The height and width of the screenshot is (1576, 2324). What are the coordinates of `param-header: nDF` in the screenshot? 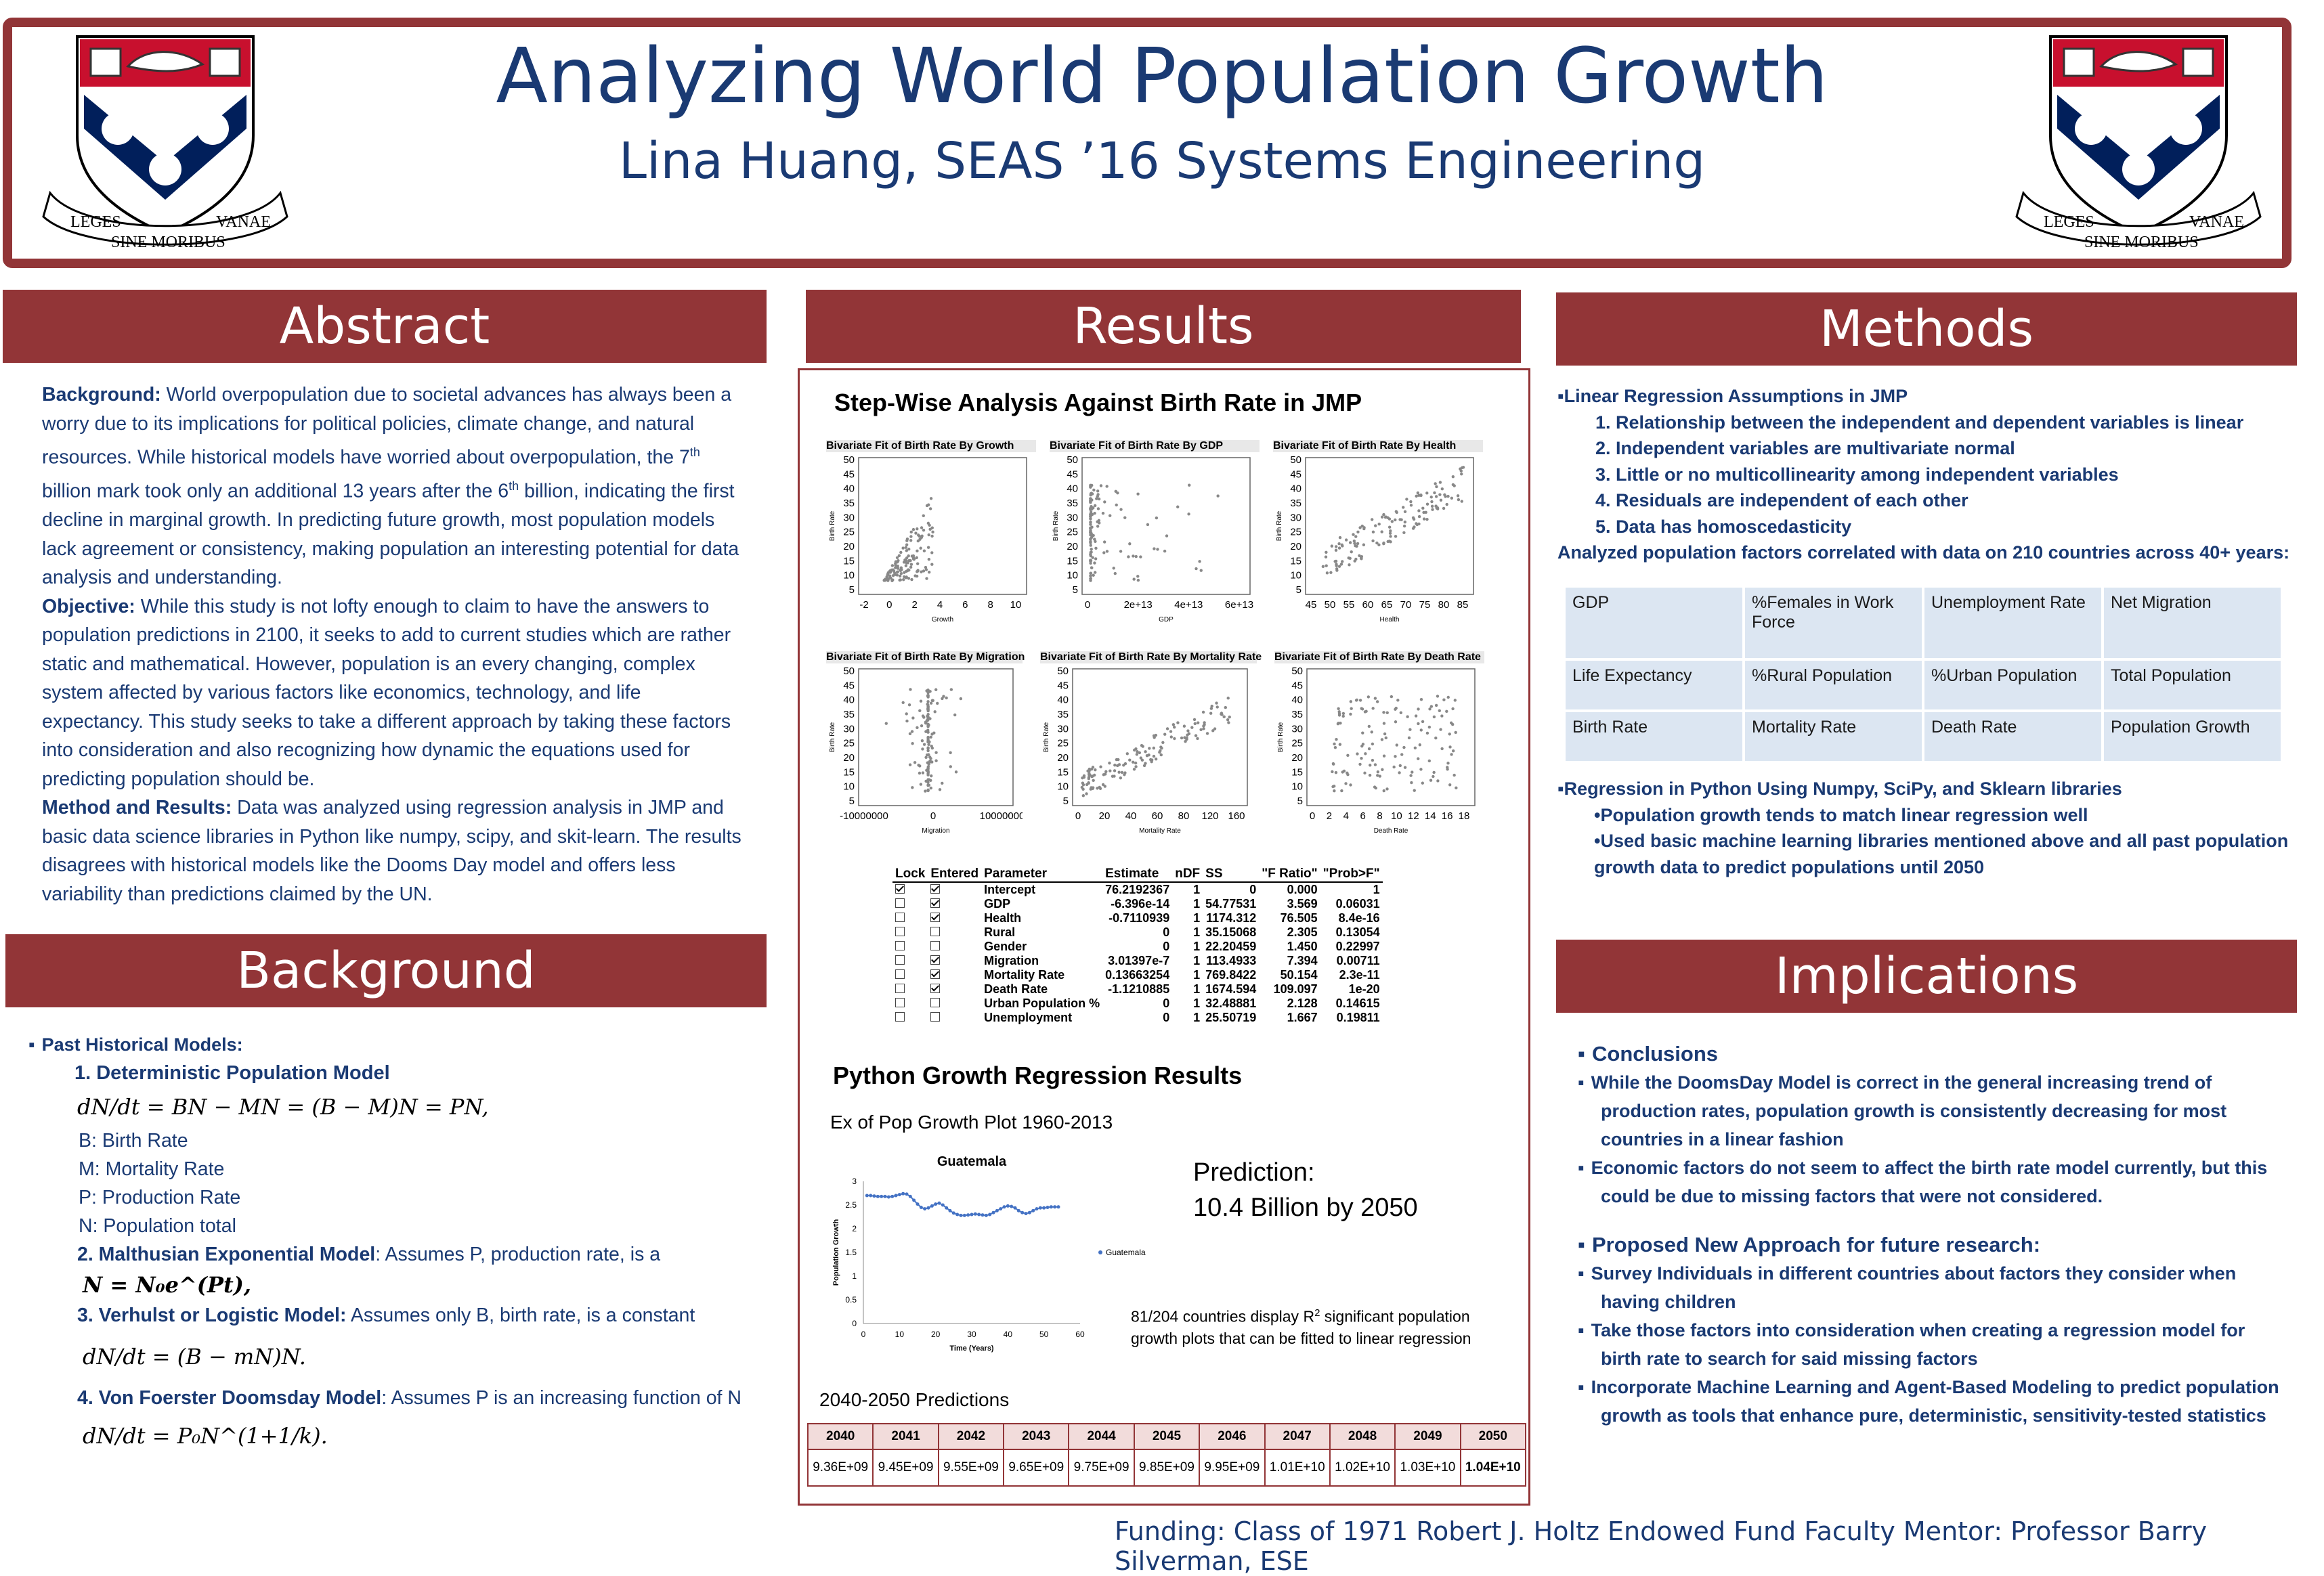 It's located at (1187, 875).